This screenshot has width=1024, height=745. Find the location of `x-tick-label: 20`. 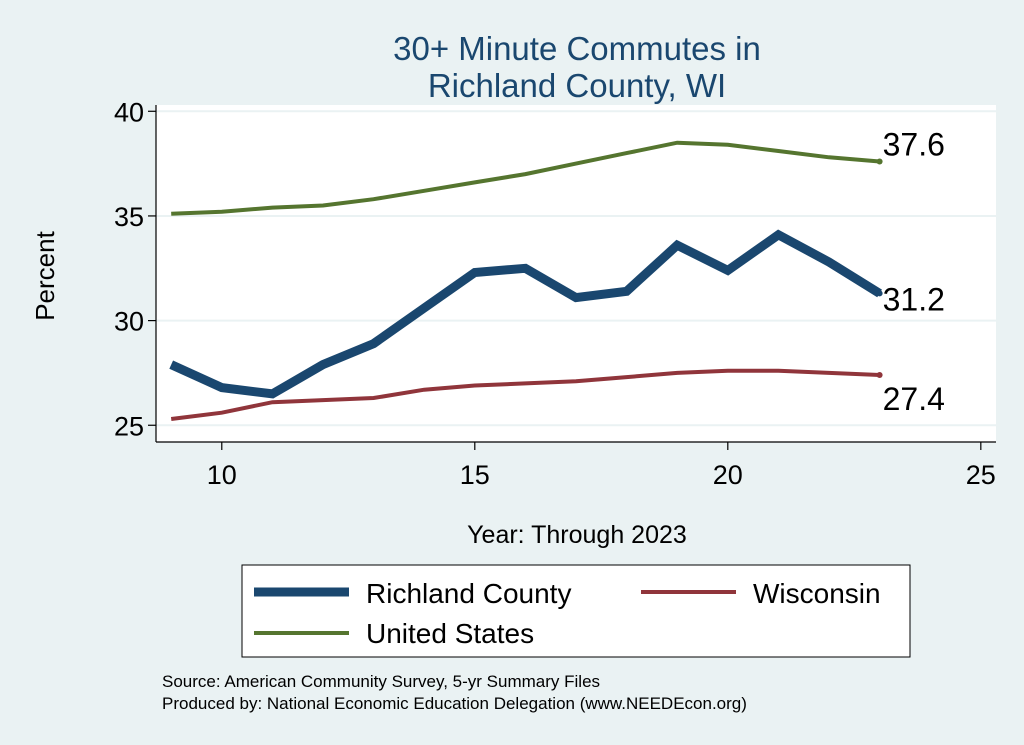

x-tick-label: 20 is located at coordinates (728, 475).